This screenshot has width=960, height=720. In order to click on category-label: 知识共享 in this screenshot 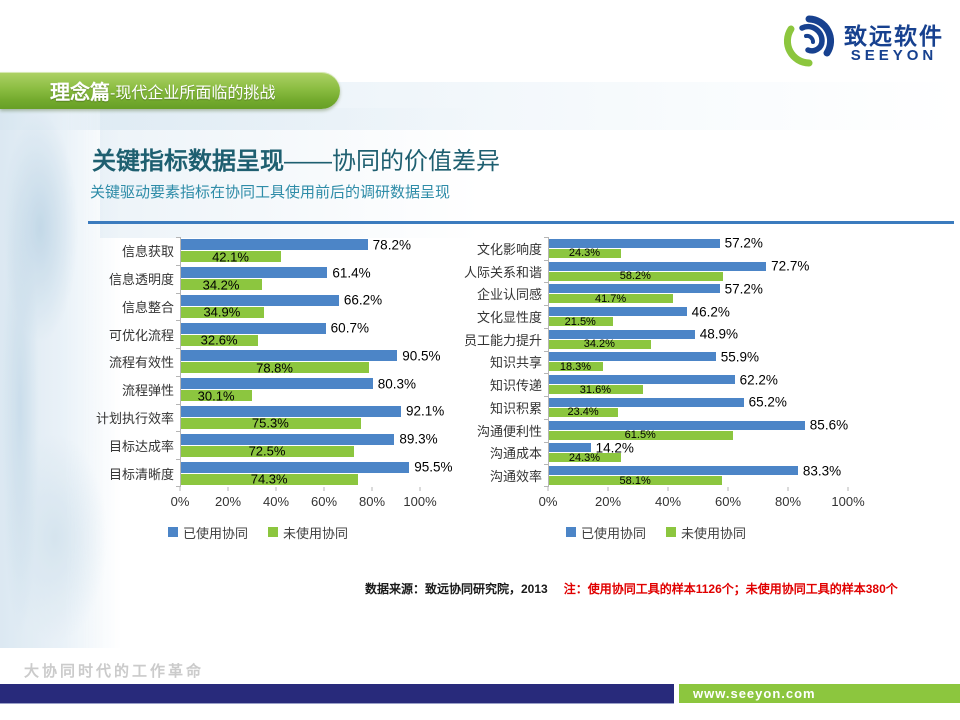, I will do `click(515, 363)`.